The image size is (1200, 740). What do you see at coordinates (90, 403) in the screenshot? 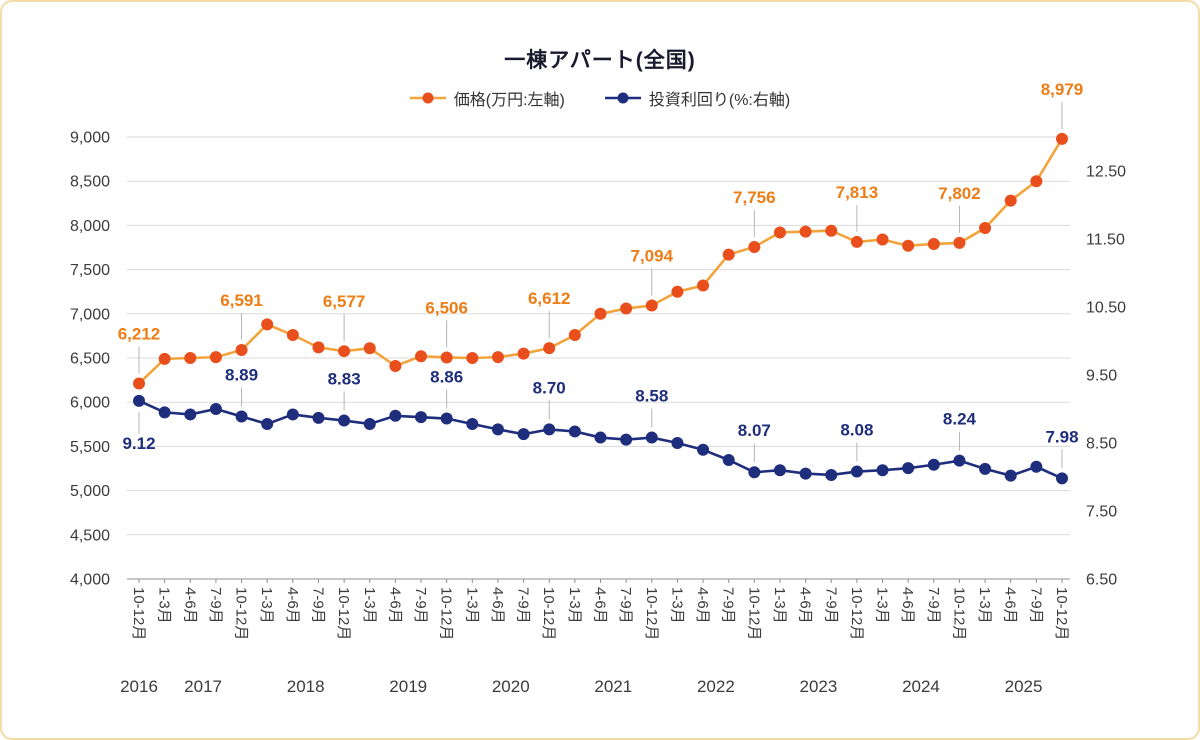
I see `left-axis-tick-label: 6,000` at bounding box center [90, 403].